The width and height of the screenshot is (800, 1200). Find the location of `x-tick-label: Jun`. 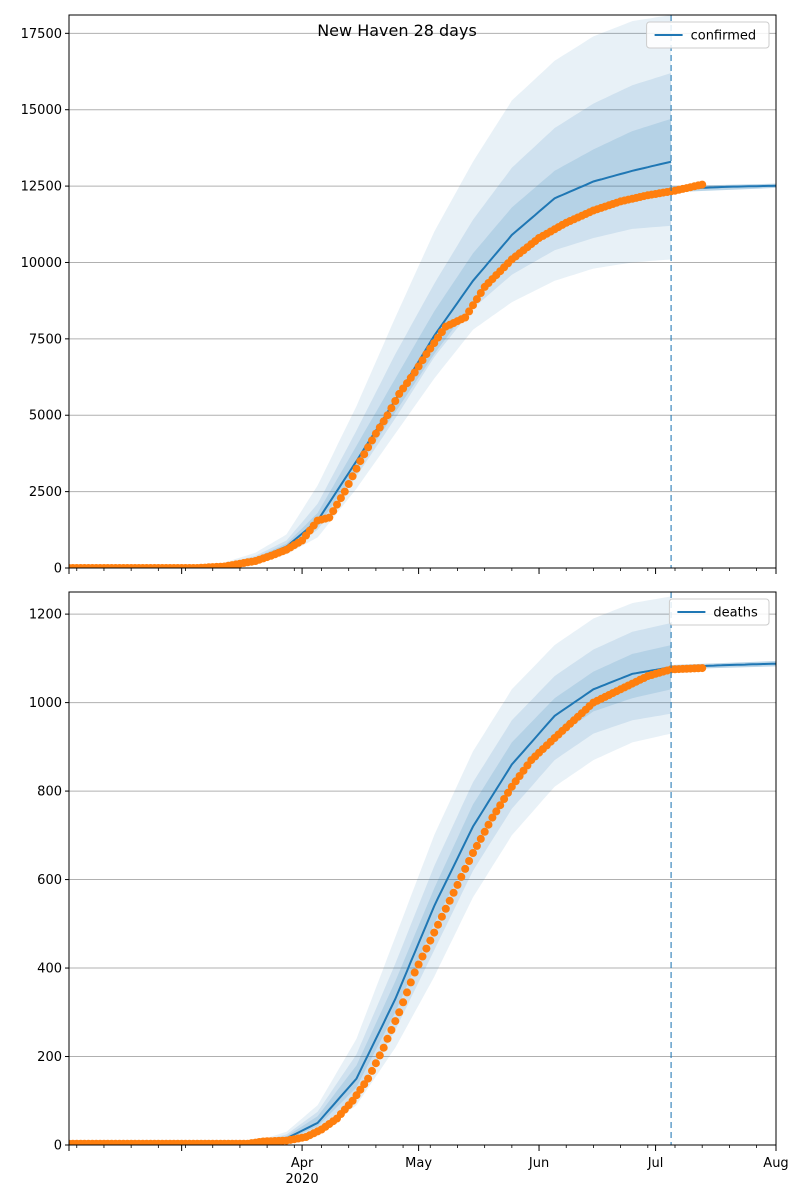

x-tick-label: Jun is located at coordinates (538, 1163).